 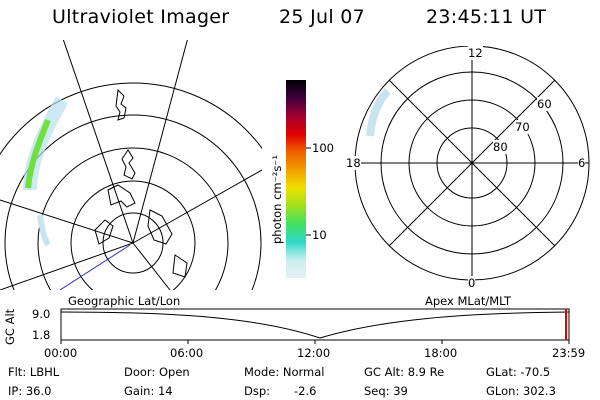 What do you see at coordinates (141, 17) in the screenshot?
I see `instrument-title: Ultraviolet Imager` at bounding box center [141, 17].